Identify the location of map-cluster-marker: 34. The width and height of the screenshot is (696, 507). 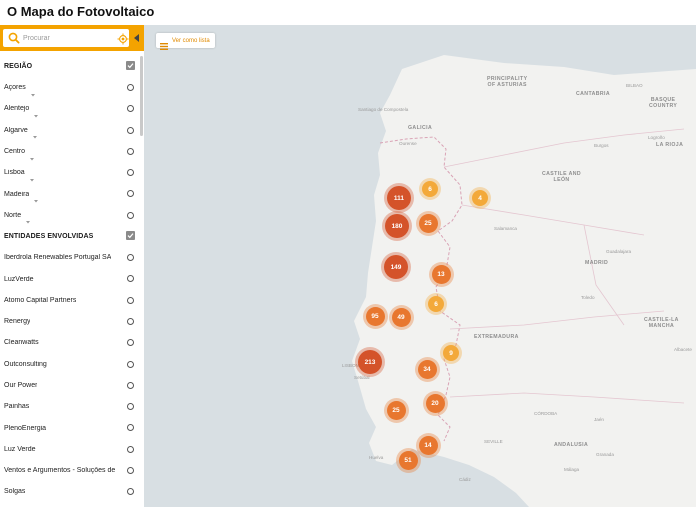
(427, 369).